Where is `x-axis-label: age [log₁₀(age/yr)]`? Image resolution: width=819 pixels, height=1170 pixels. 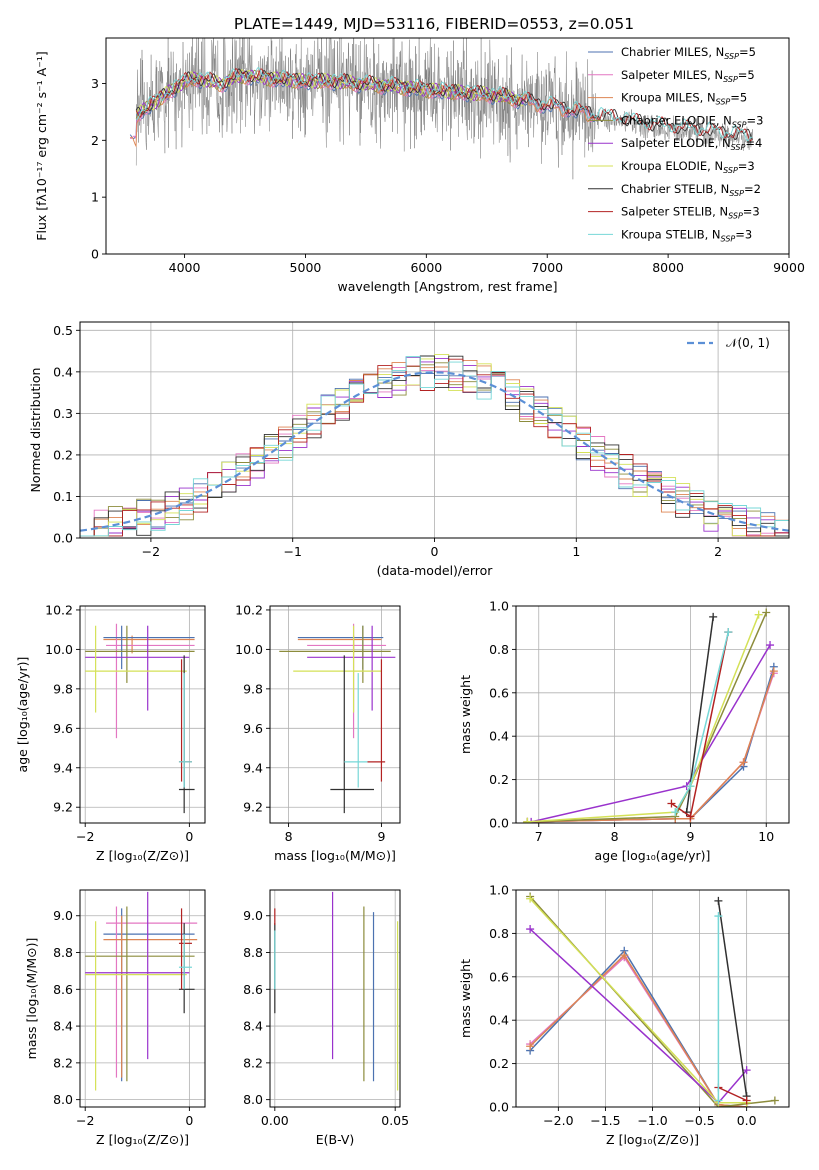 x-axis-label: age [log₁₀(age/yr)] is located at coordinates (653, 855).